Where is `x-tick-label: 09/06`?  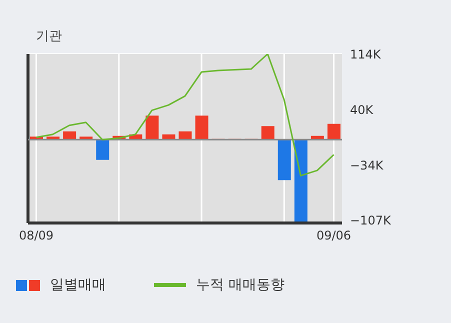
x-tick-label: 09/06 is located at coordinates (334, 235).